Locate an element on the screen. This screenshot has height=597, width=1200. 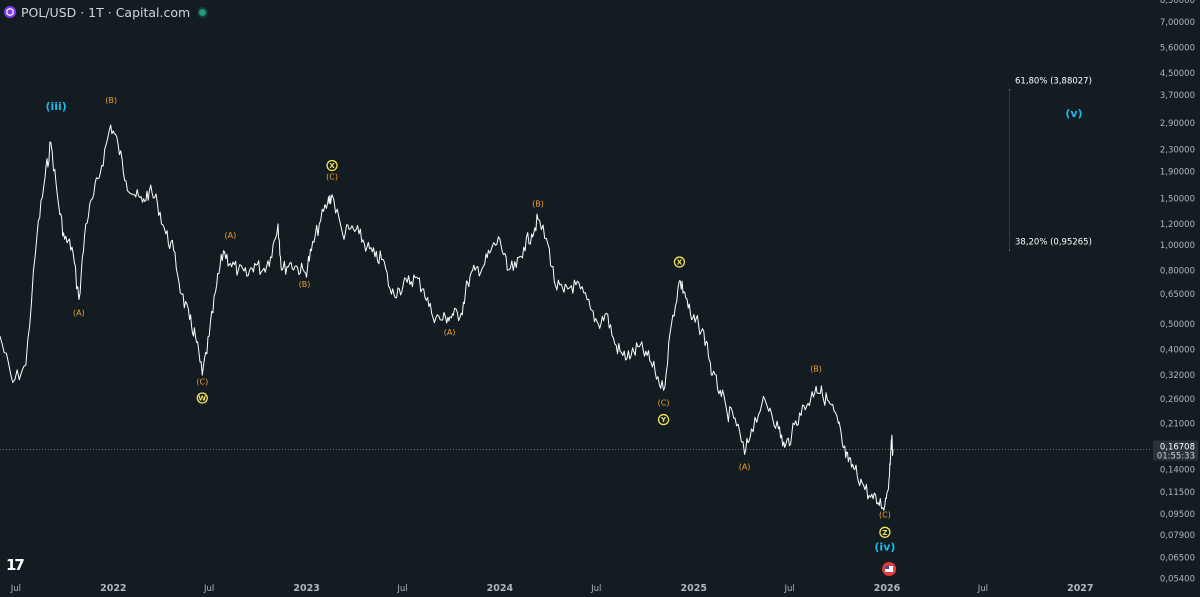
wave-label-6: (B) is located at coordinates (305, 284).